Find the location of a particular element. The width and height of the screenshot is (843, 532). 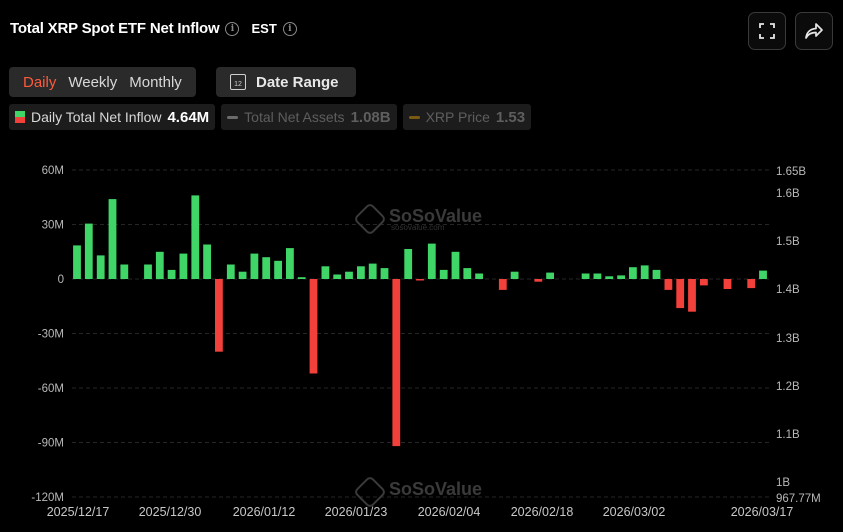

watermark-bottom: SoSoValue is located at coordinates (418, 492).